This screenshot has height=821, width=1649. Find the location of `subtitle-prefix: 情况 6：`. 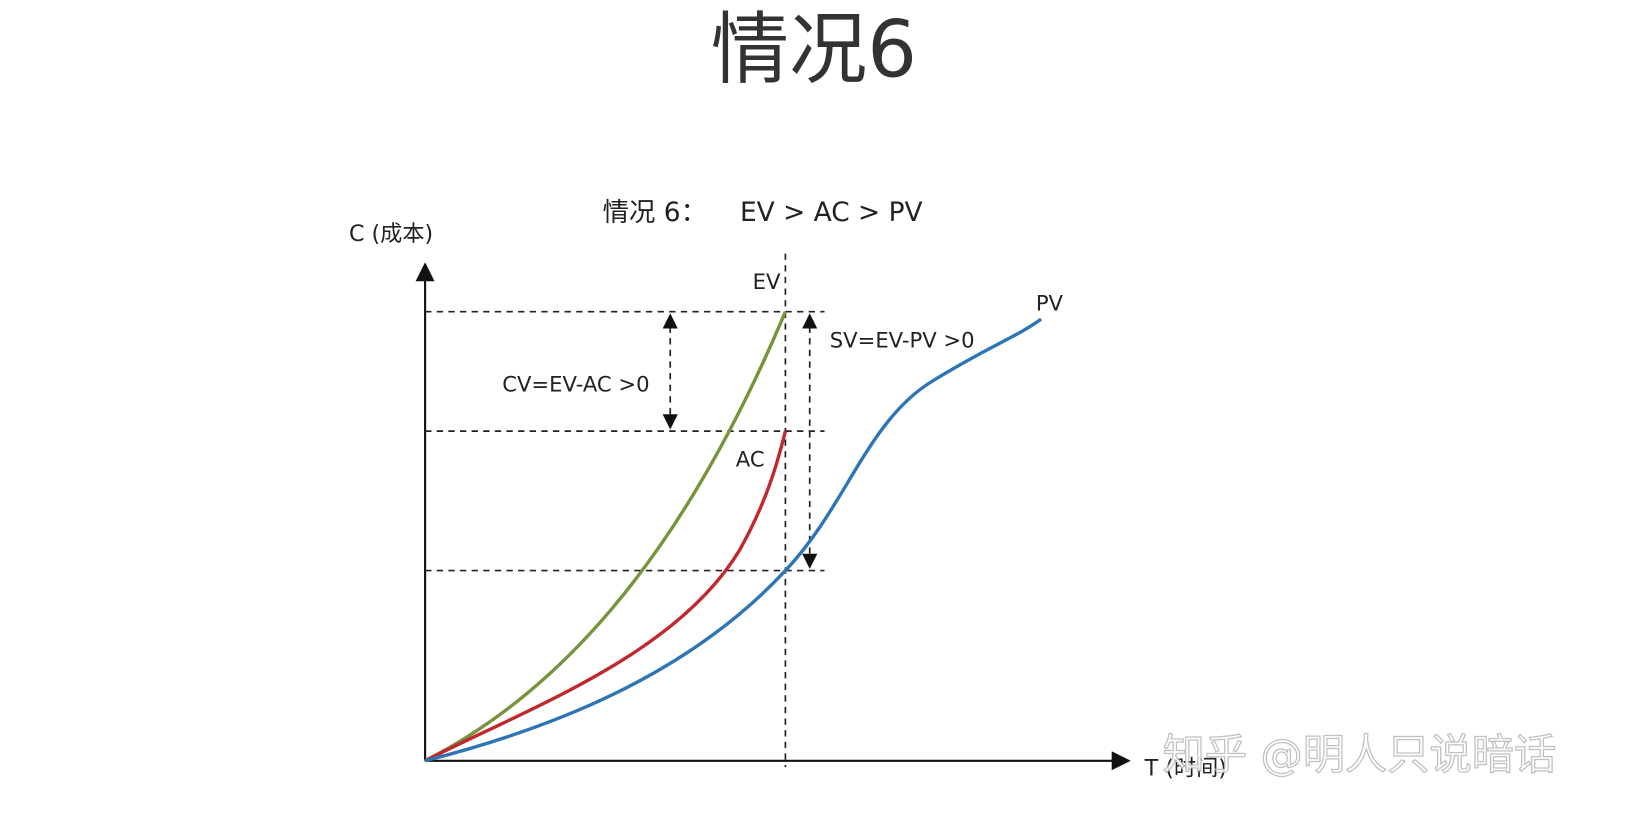

subtitle-prefix: 情况 6： is located at coordinates (655, 212).